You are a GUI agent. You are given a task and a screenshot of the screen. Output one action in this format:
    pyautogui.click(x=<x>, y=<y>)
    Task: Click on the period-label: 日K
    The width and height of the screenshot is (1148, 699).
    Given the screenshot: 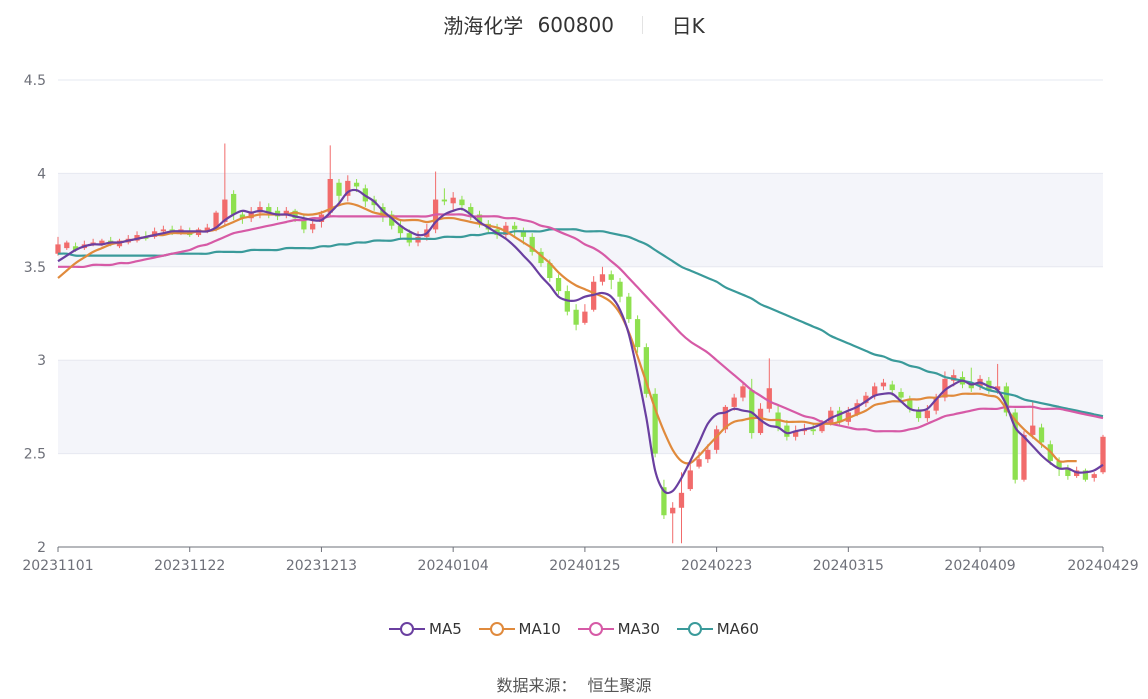 What is the action you would take?
    pyautogui.click(x=688, y=26)
    